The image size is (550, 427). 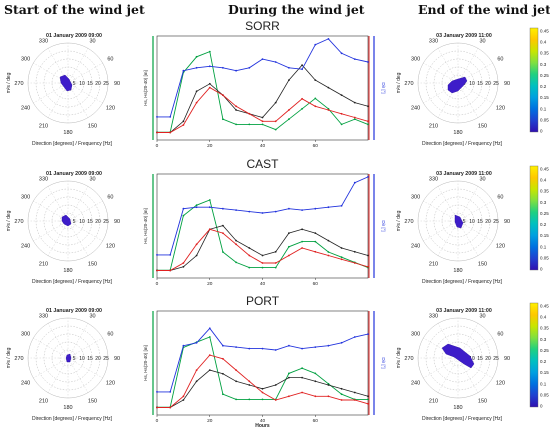 What do you see at coordinates (399, 82) in the screenshot?
I see `end-polar-1-ylabel: m²s / deg` at bounding box center [399, 82].